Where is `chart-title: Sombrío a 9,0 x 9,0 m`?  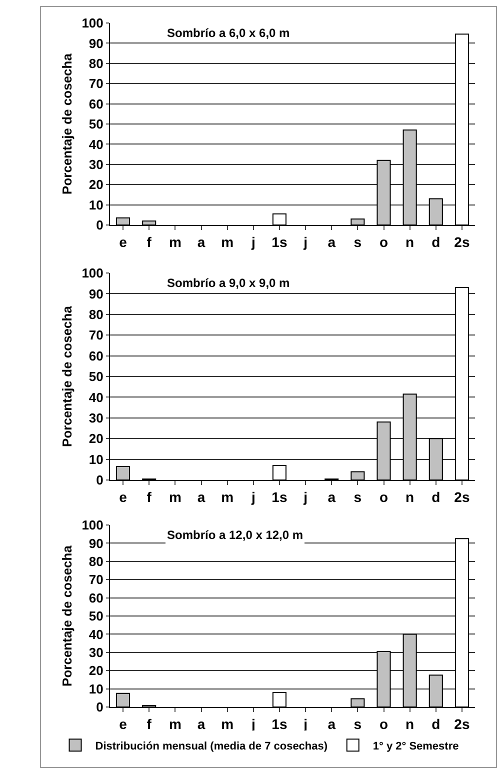 chart-title: Sombrío a 9,0 x 9,0 m is located at coordinates (228, 283).